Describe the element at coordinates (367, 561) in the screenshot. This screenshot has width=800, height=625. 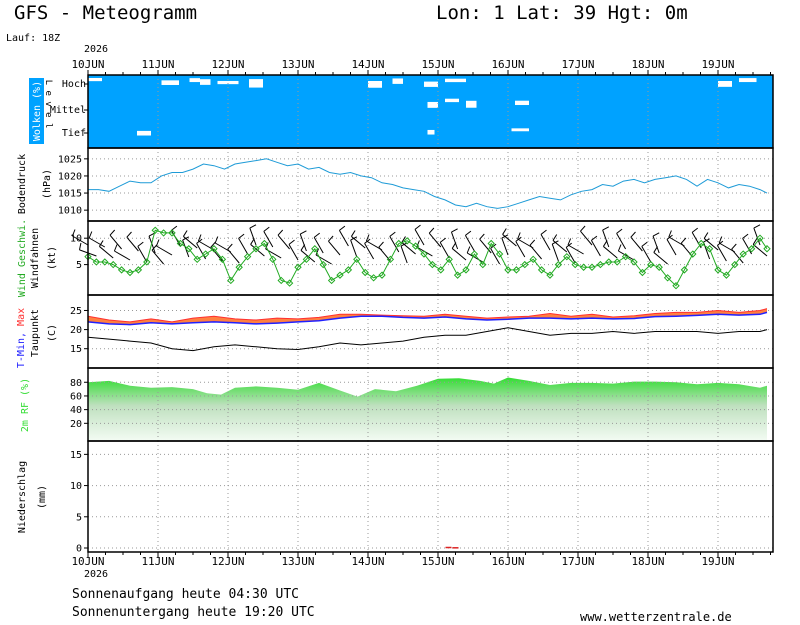
I see `x-tick-label-bottom: 14JUN` at that location.